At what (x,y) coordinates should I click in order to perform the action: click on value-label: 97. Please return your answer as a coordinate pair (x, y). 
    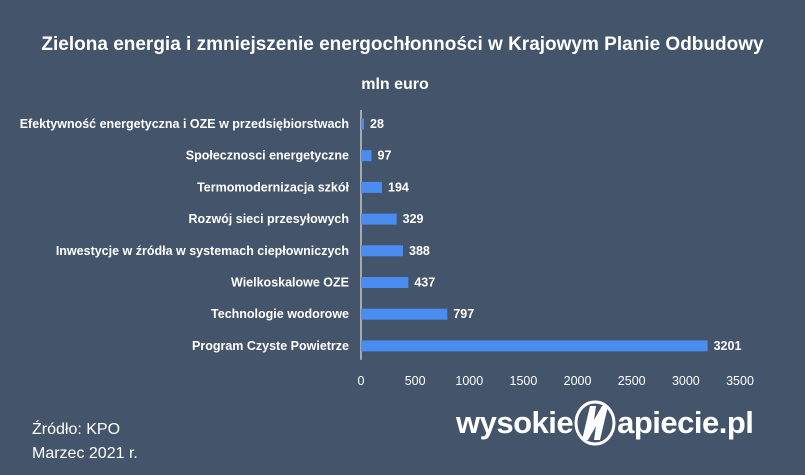
    Looking at the image, I should click on (385, 156).